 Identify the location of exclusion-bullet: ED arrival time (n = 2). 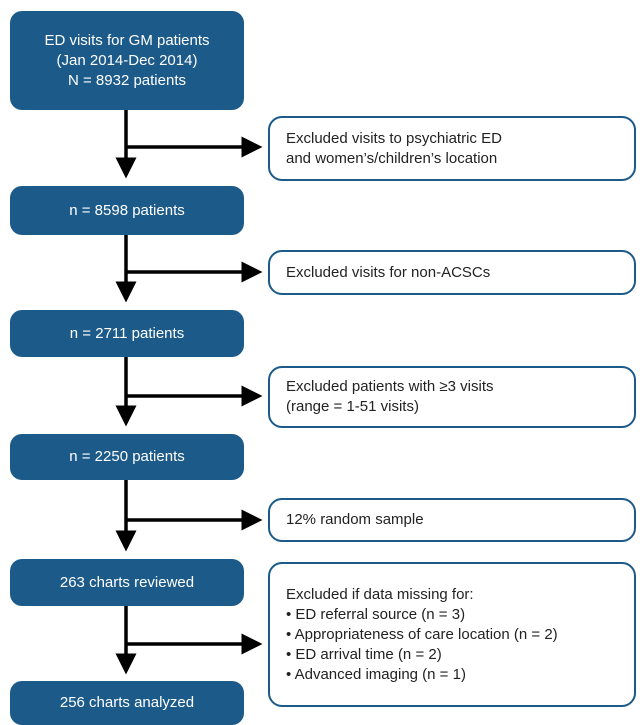
(422, 655).